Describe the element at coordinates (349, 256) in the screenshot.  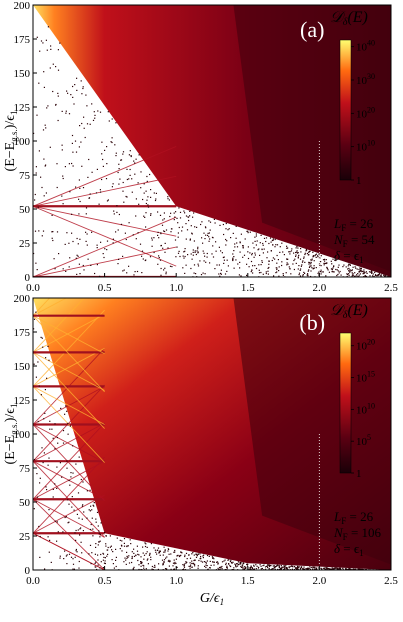
I see `parameter-label: δ = ϵ1` at that location.